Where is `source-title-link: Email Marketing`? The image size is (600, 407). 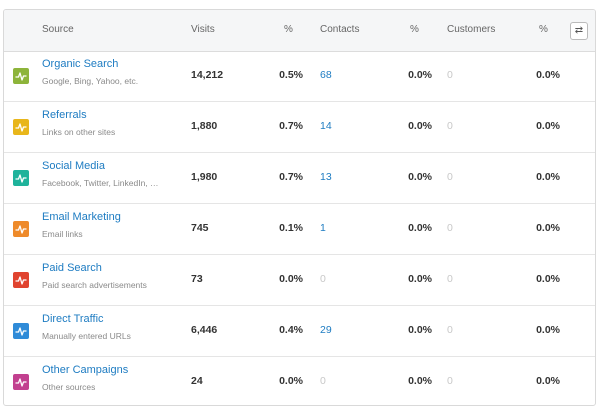 source-title-link: Email Marketing is located at coordinates (81, 217).